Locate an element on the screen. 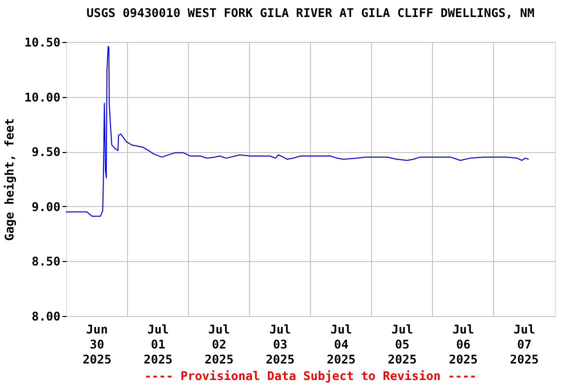 Image resolution: width=576 pixels, height=384 pixels. y-tick-label: 8.50 is located at coordinates (46, 261).